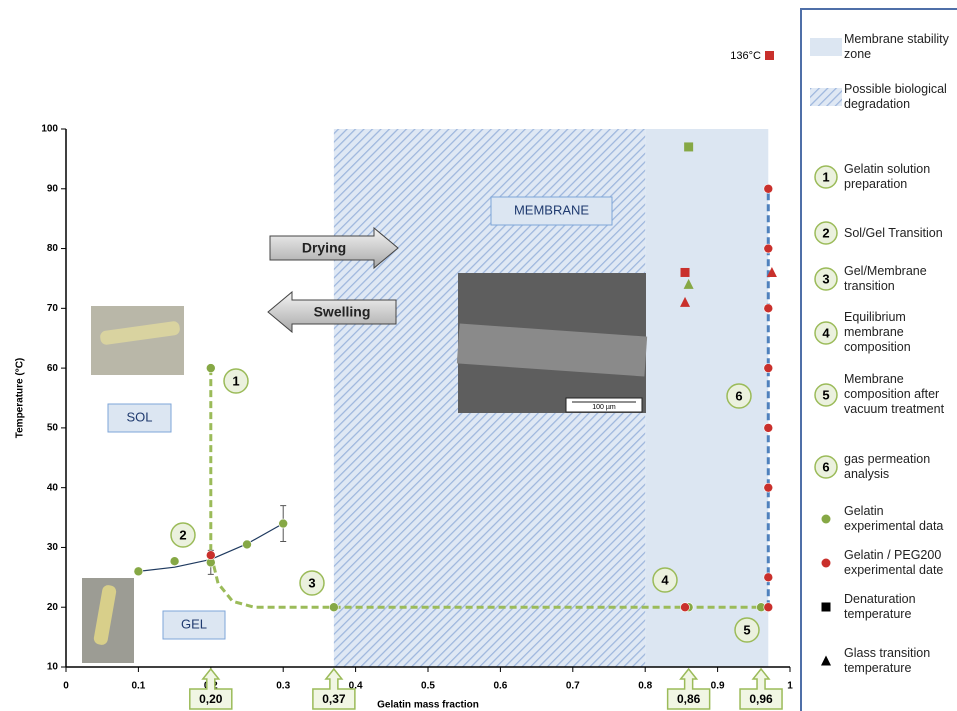 The width and height of the screenshot is (957, 711). I want to click on y-tick-label: 10, so click(53, 667).